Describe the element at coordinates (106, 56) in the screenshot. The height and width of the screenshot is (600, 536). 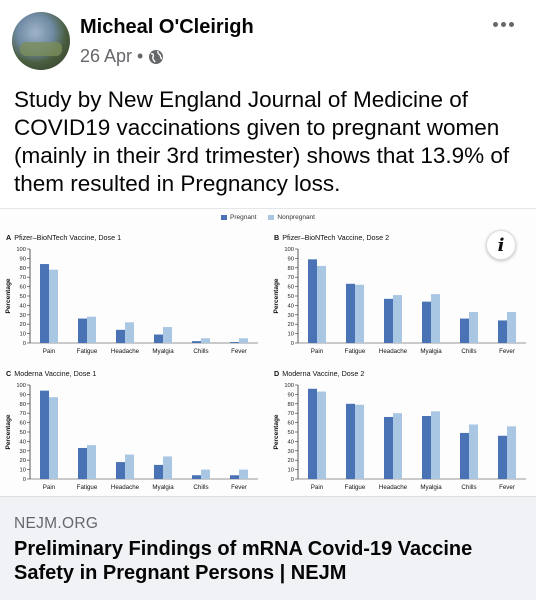
I see `post-date: 26 Apr` at that location.